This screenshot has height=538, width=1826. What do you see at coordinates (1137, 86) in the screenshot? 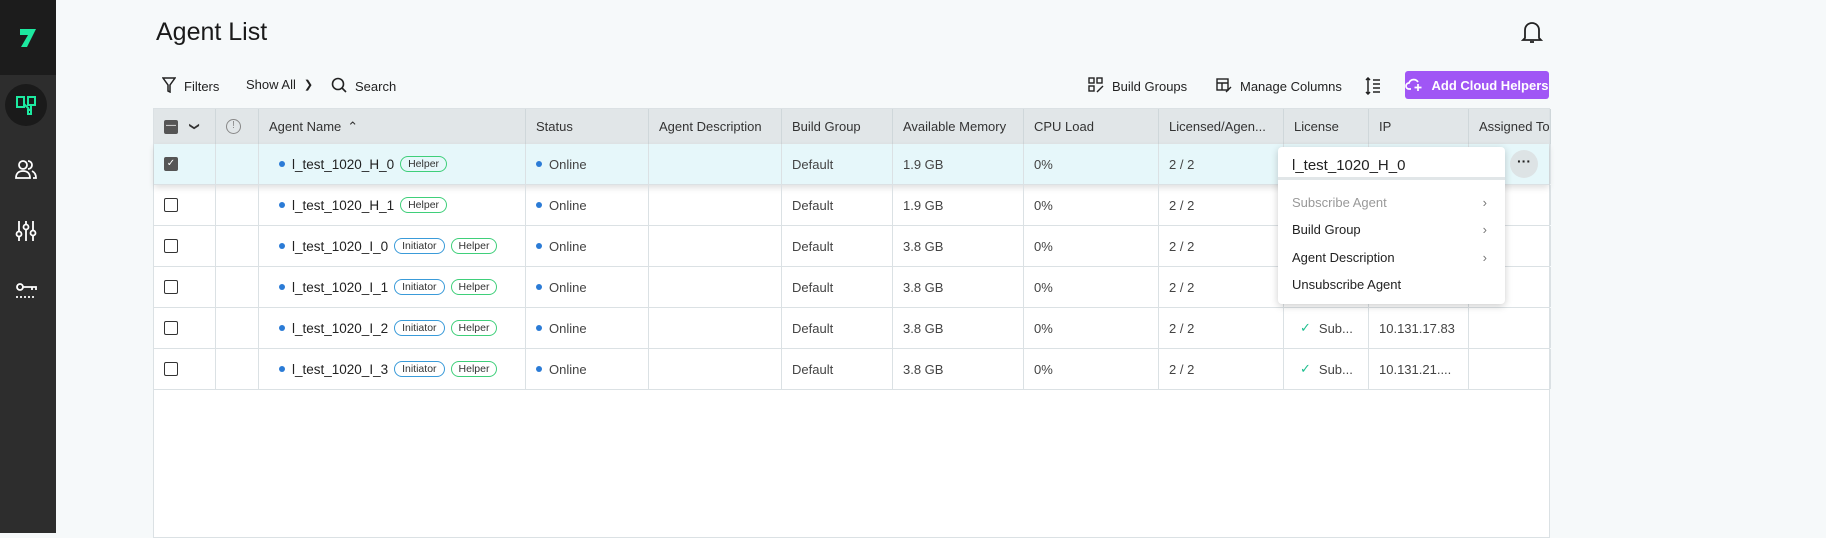
I see `build-groups-button: Build Groups` at bounding box center [1137, 86].